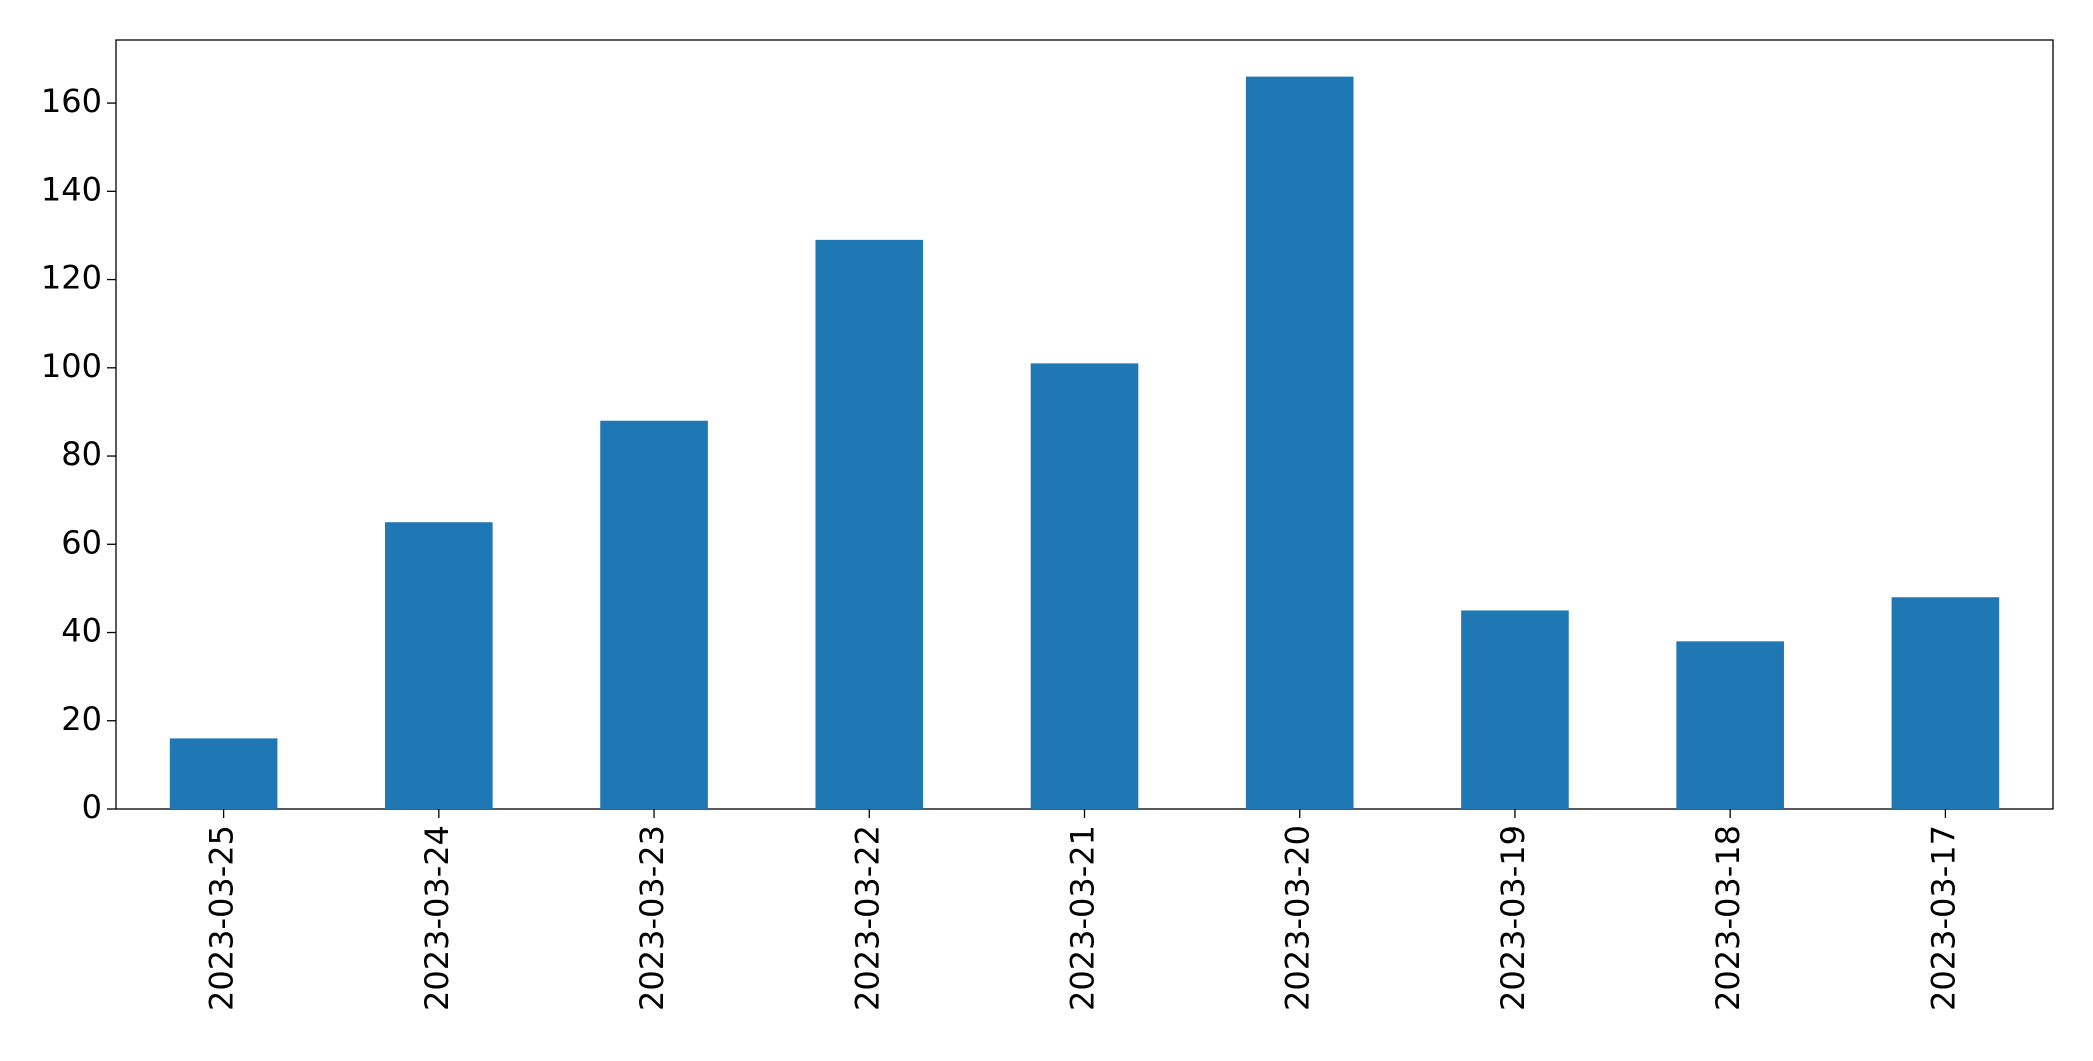  What do you see at coordinates (81, 542) in the screenshot?
I see `y-tick-label: 60` at bounding box center [81, 542].